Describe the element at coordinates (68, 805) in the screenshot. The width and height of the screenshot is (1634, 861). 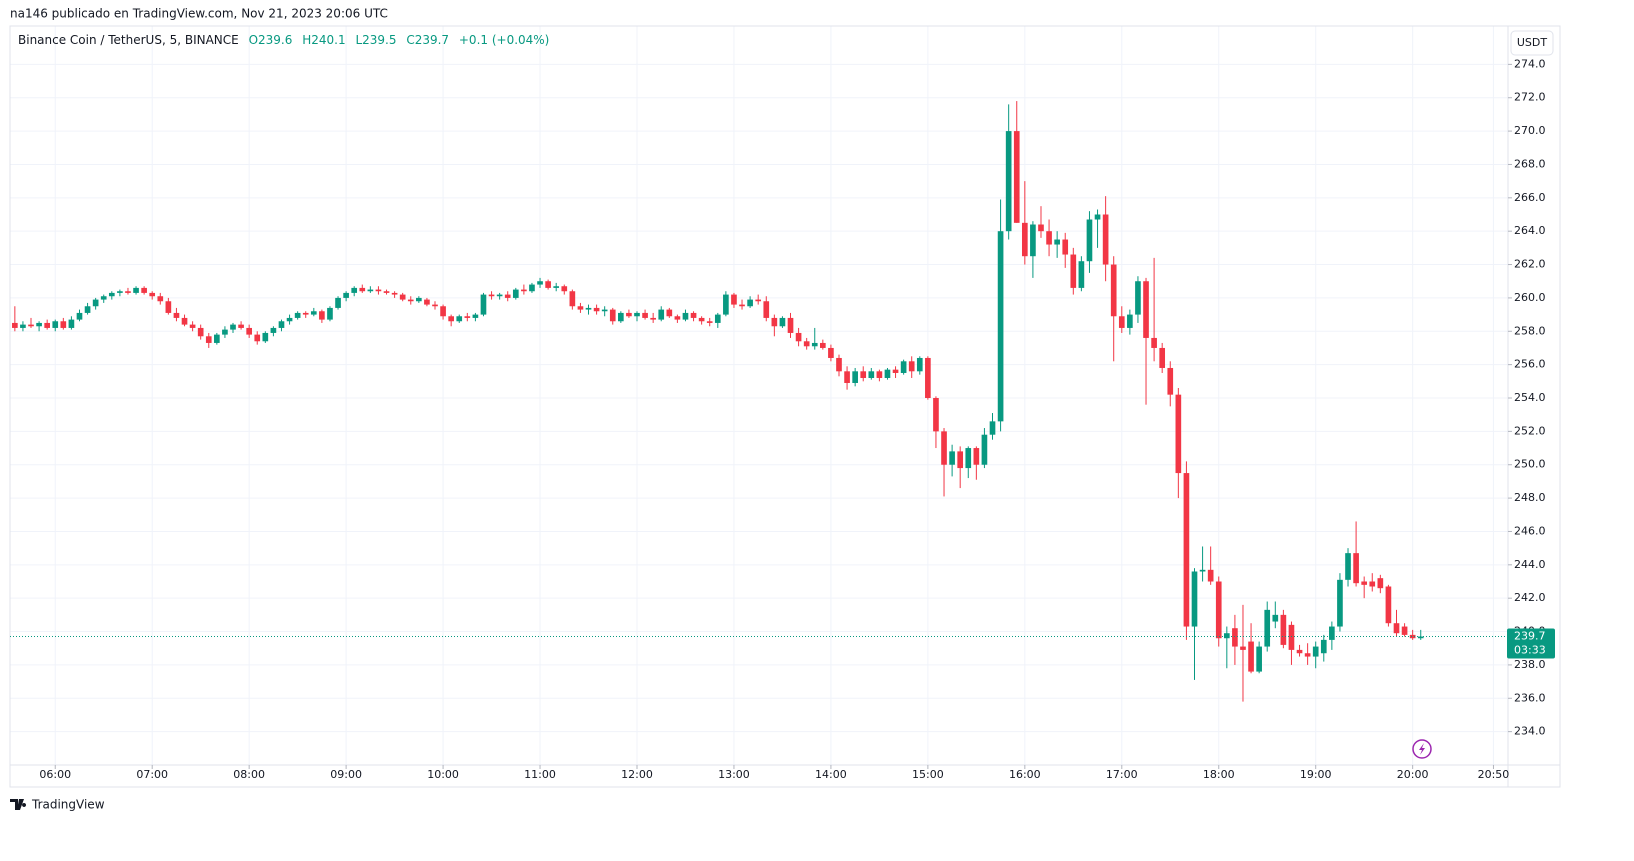
I see `footer: TradingView` at that location.